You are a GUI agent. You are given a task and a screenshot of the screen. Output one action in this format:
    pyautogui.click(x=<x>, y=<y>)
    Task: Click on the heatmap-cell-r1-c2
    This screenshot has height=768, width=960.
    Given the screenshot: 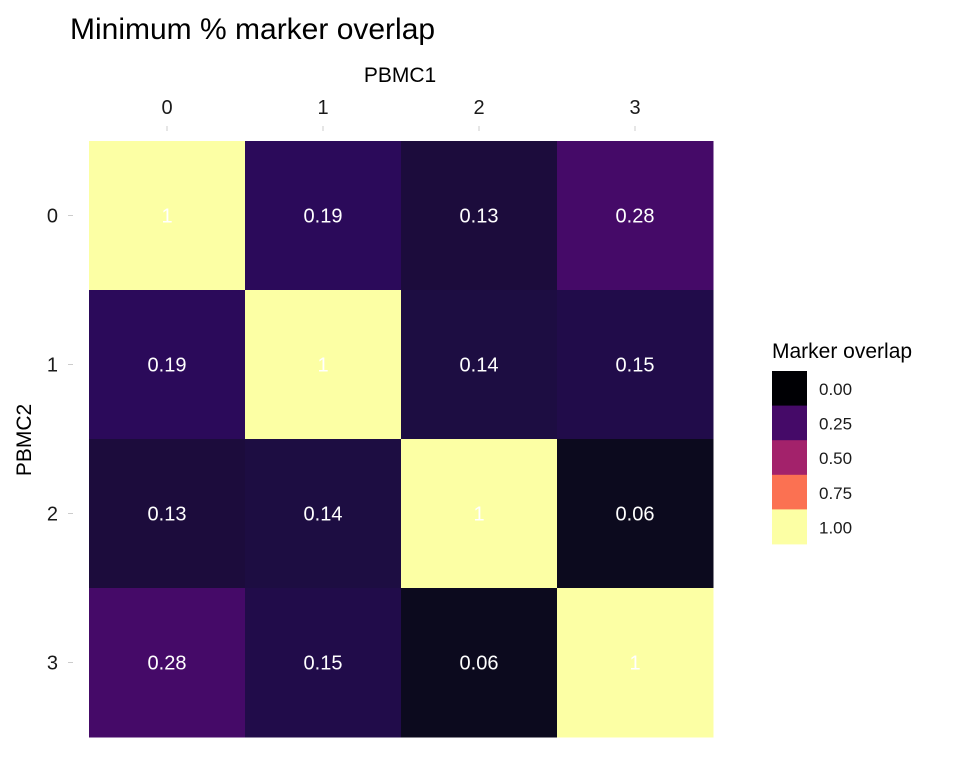 What is the action you would take?
    pyautogui.click(x=479, y=365)
    